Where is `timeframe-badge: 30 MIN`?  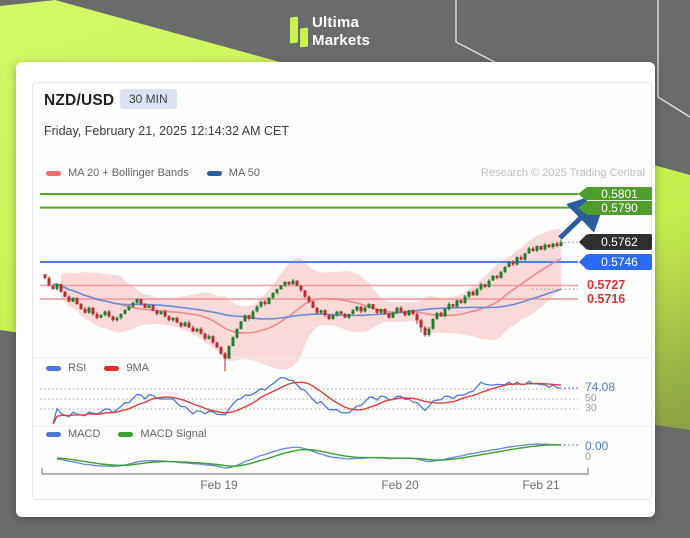
timeframe-badge: 30 MIN is located at coordinates (148, 99).